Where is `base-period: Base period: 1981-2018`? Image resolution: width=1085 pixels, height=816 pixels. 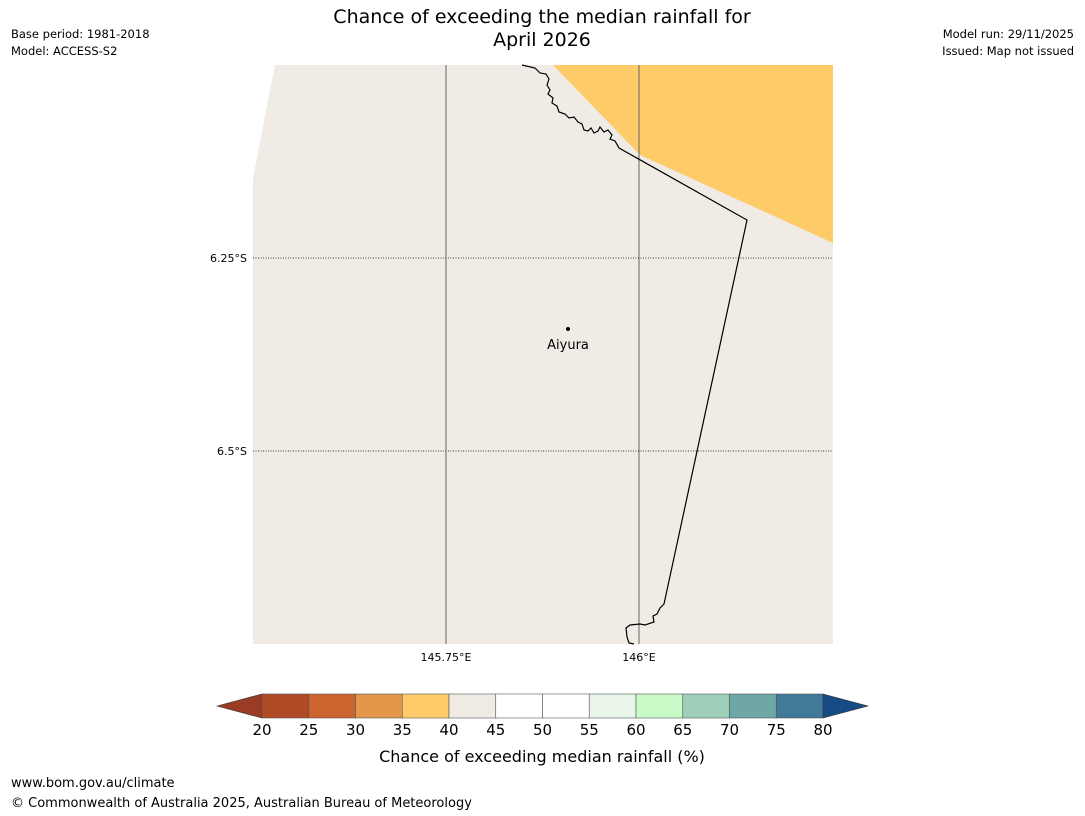
base-period: Base period: 1981-2018 is located at coordinates (80, 34).